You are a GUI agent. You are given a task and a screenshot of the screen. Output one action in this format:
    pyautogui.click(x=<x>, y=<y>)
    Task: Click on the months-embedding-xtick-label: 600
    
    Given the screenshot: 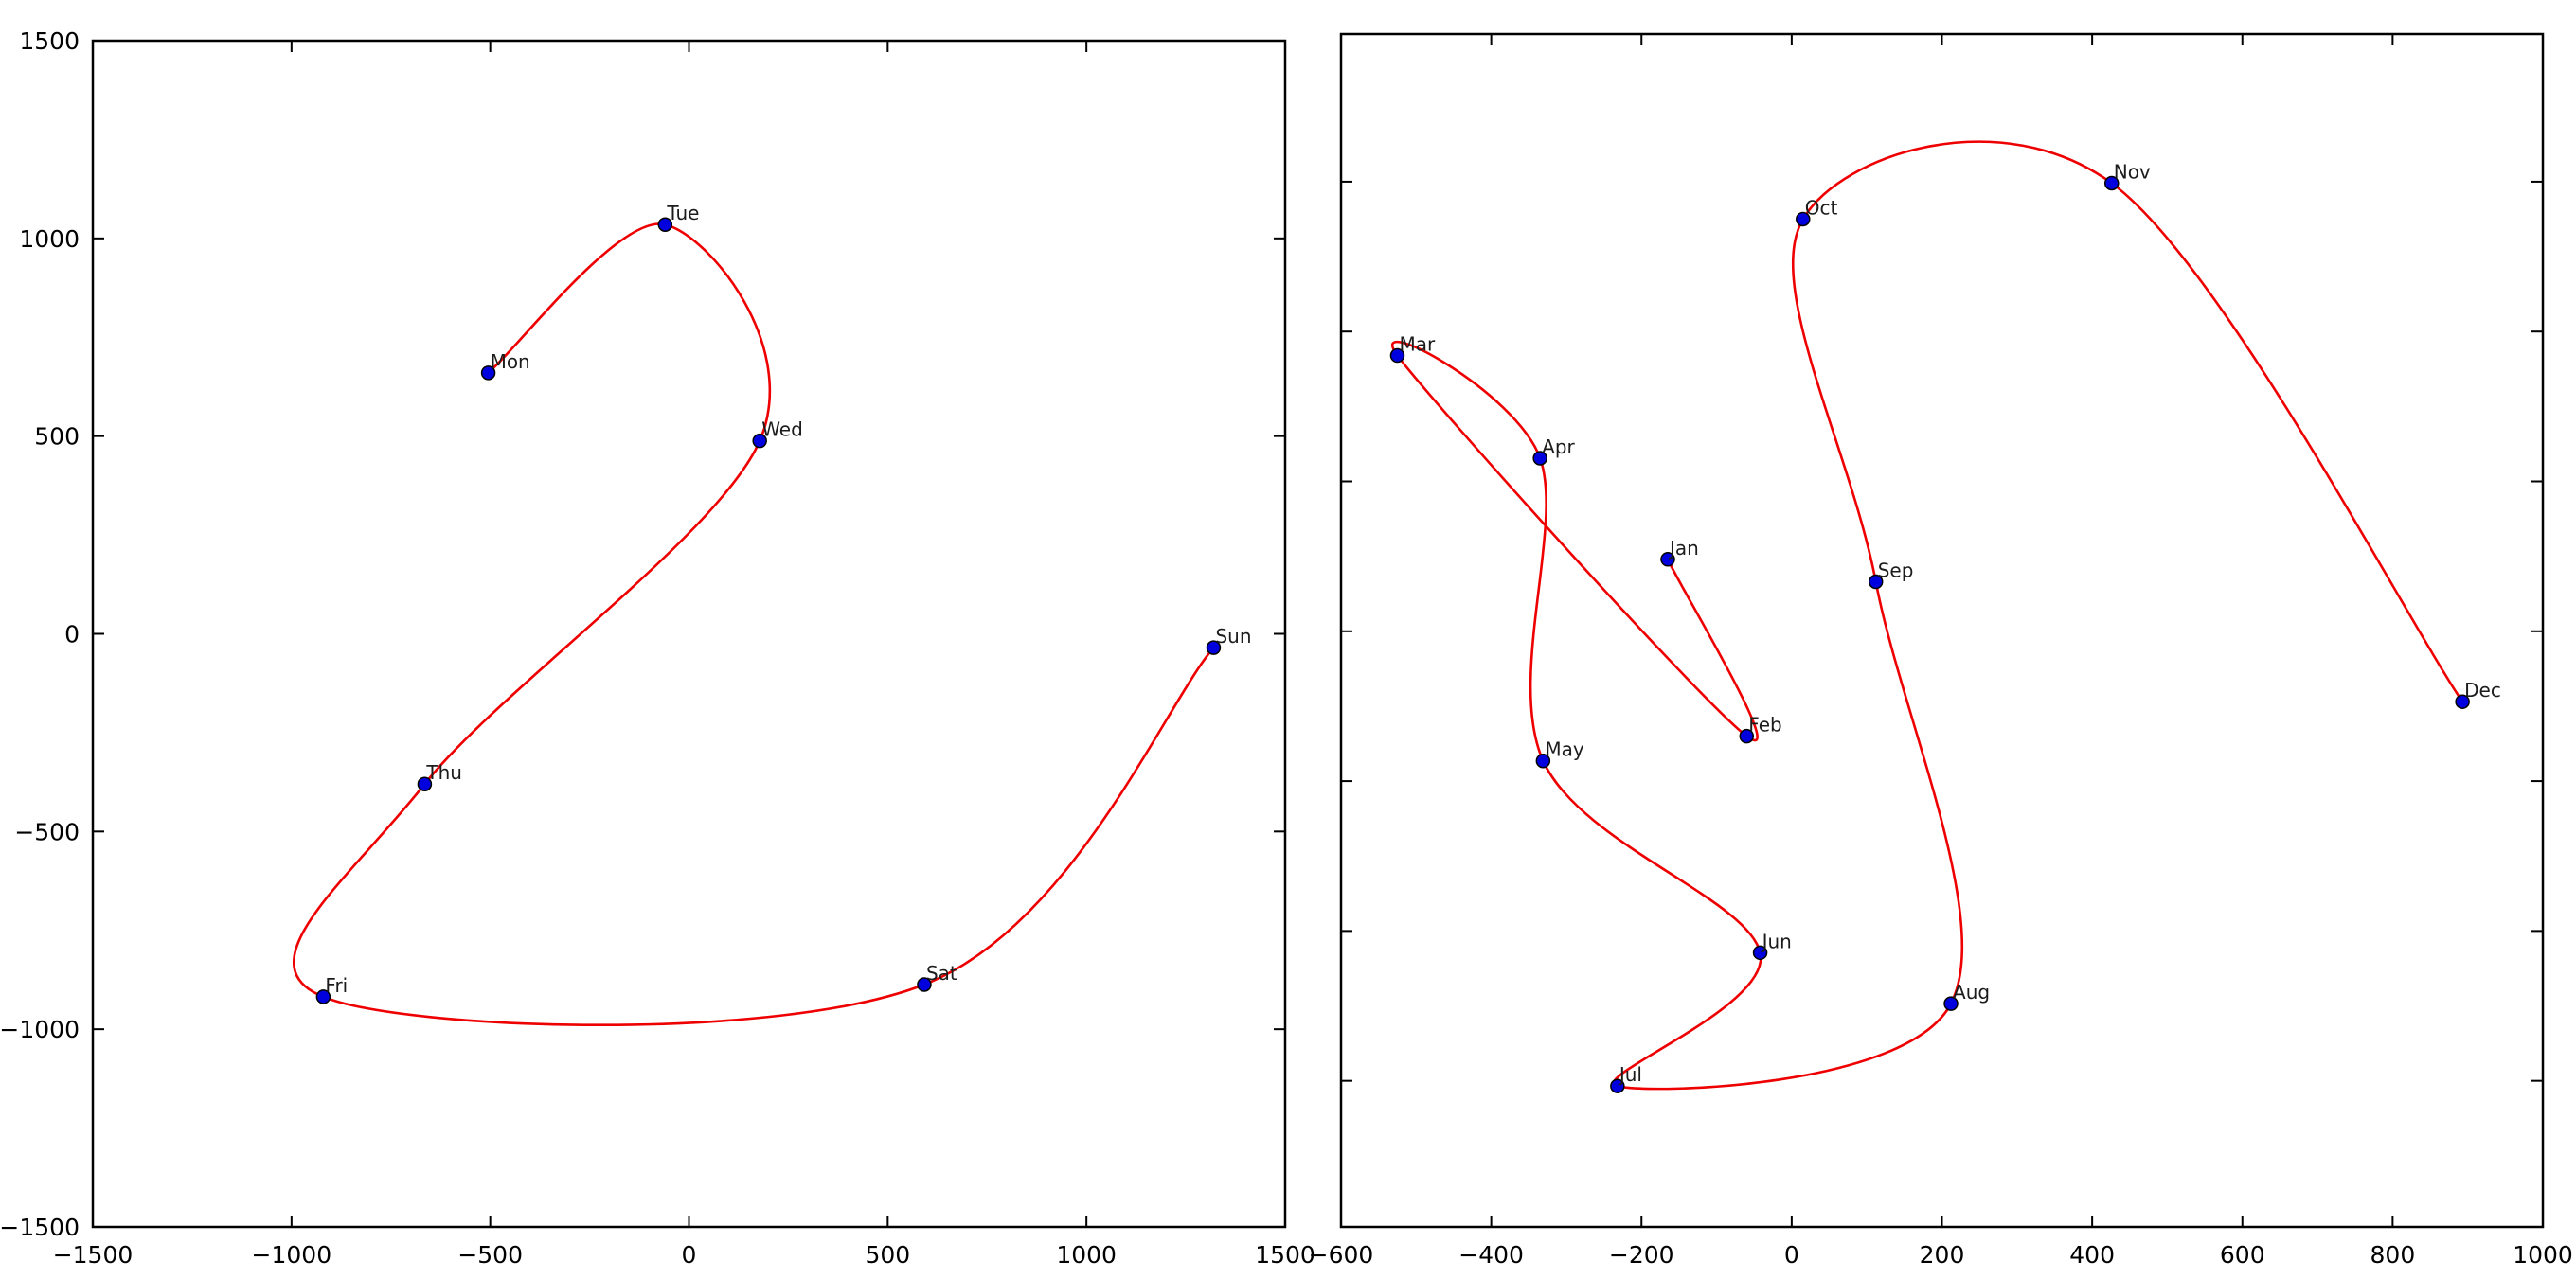 What is the action you would take?
    pyautogui.click(x=2242, y=1255)
    